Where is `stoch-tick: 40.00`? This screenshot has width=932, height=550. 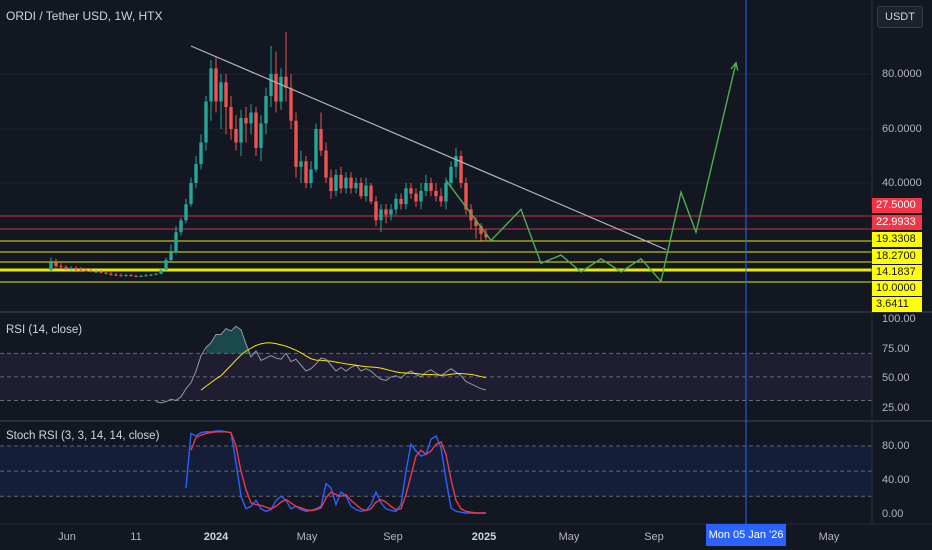 stoch-tick: 40.00 is located at coordinates (896, 480).